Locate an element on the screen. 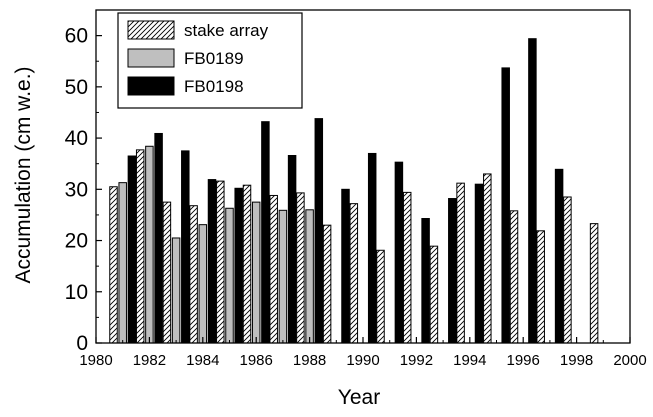  bar-stake-array-1991 is located at coordinates (380, 296).